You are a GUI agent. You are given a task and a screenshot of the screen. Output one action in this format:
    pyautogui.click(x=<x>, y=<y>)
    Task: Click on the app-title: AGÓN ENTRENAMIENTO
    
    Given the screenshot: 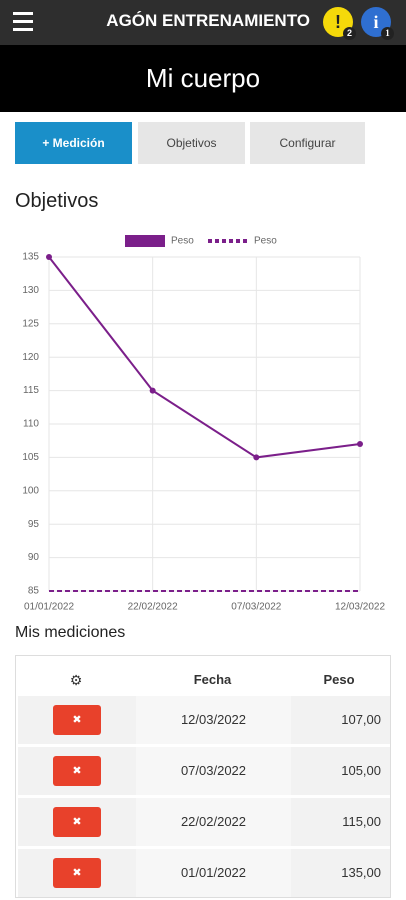 What is the action you would take?
    pyautogui.click(x=208, y=20)
    